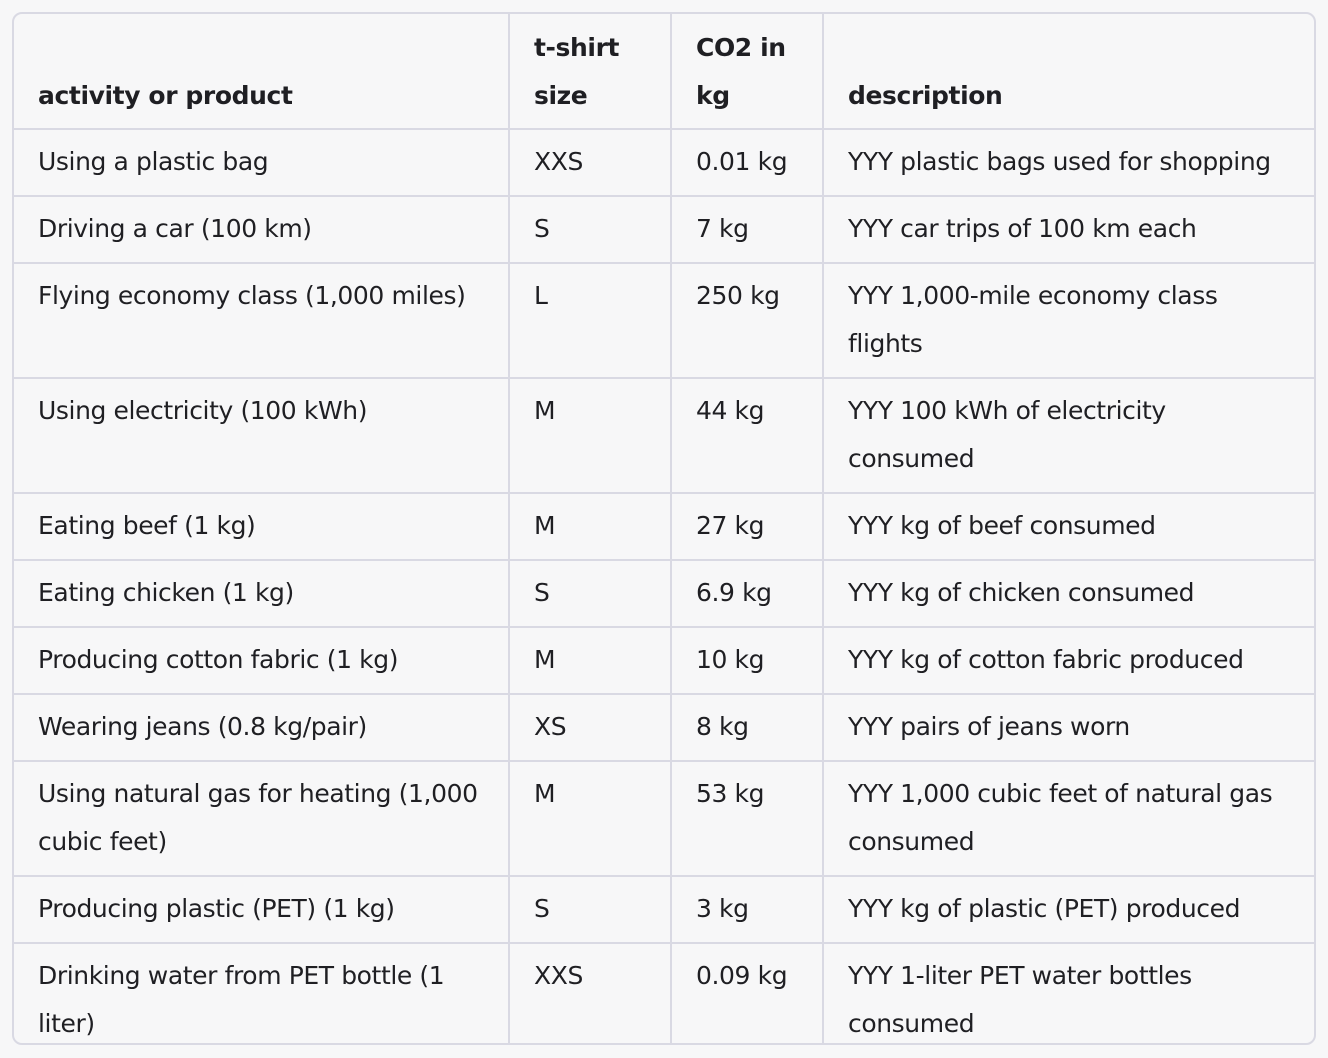  Describe the element at coordinates (262, 163) in the screenshot. I see `cell-activity: Using a plastic bag` at that location.